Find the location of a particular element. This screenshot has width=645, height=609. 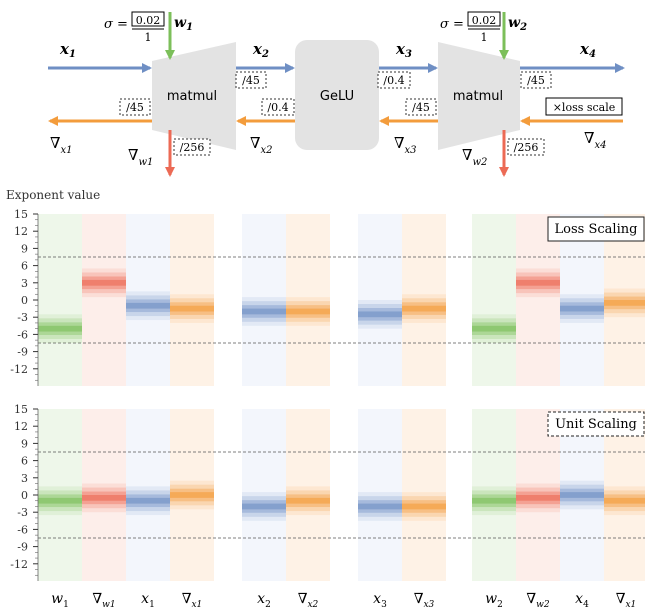

grad-w2-nabla: ∇ is located at coordinates (467, 155).